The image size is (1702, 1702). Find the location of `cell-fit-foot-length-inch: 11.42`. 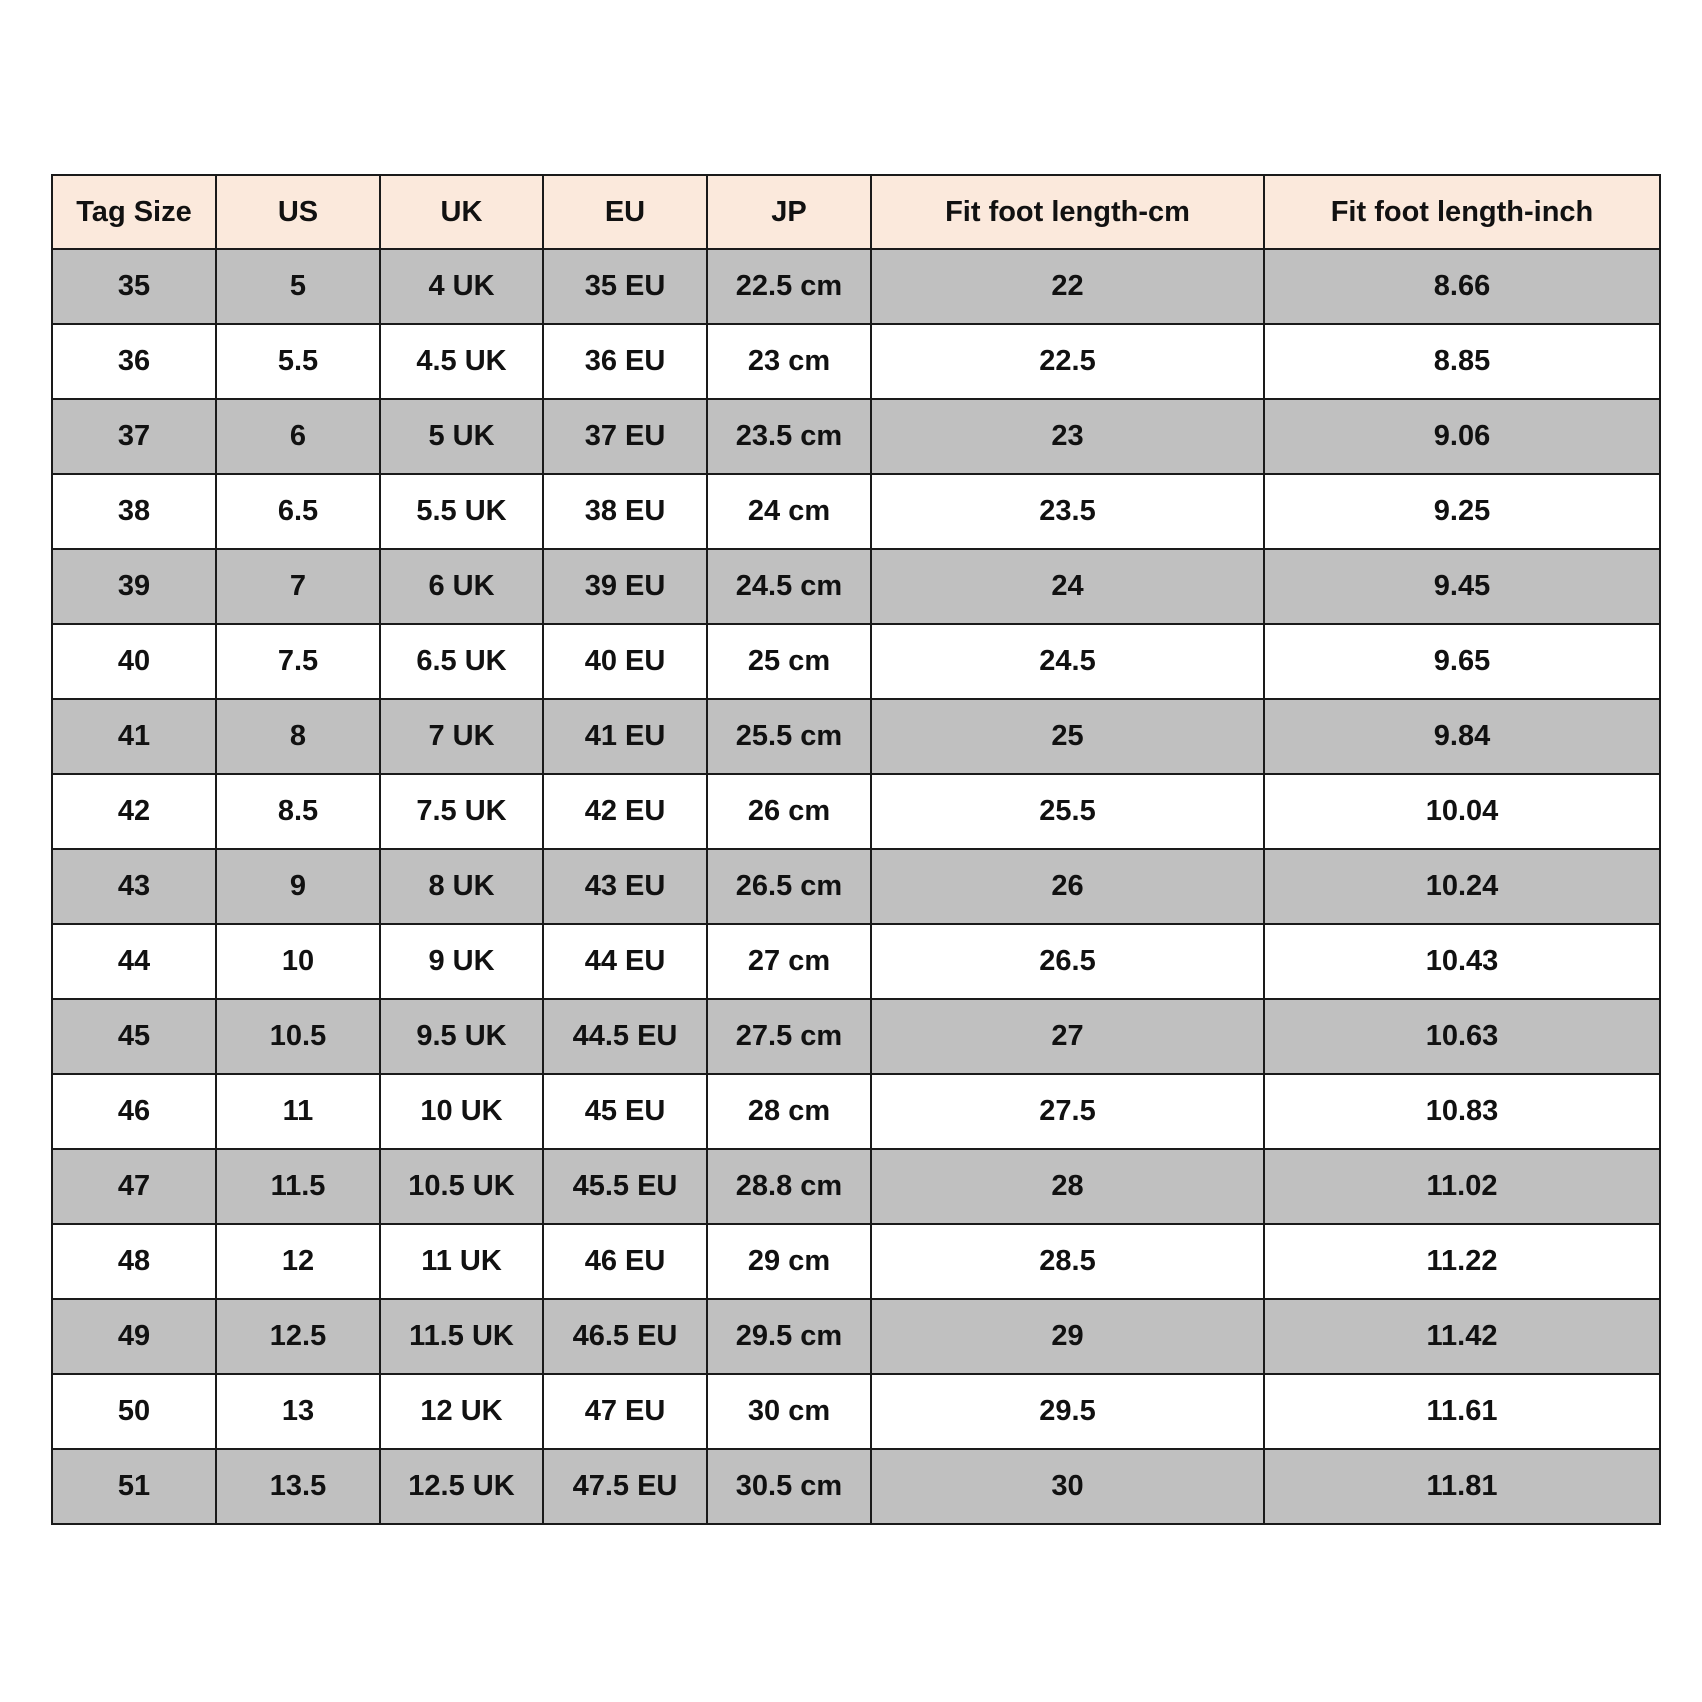

cell-fit-foot-length-inch: 11.42 is located at coordinates (1462, 1336).